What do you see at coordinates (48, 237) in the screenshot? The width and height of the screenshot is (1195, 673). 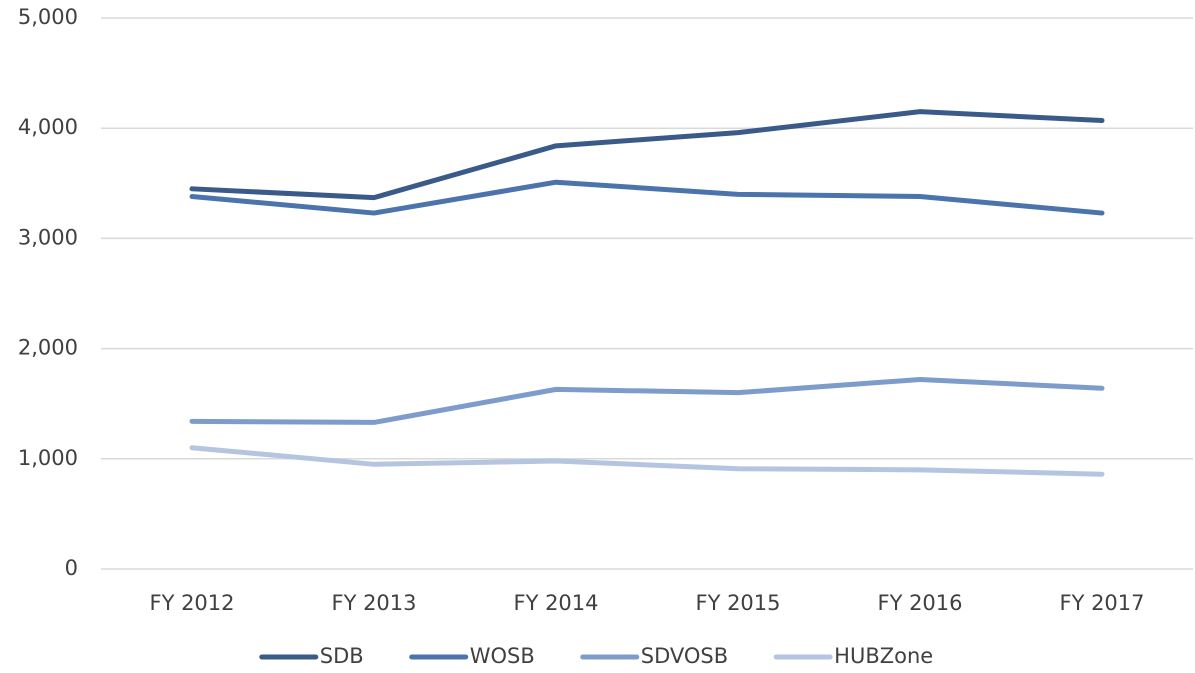 I see `y-tick-label: 3,000` at bounding box center [48, 237].